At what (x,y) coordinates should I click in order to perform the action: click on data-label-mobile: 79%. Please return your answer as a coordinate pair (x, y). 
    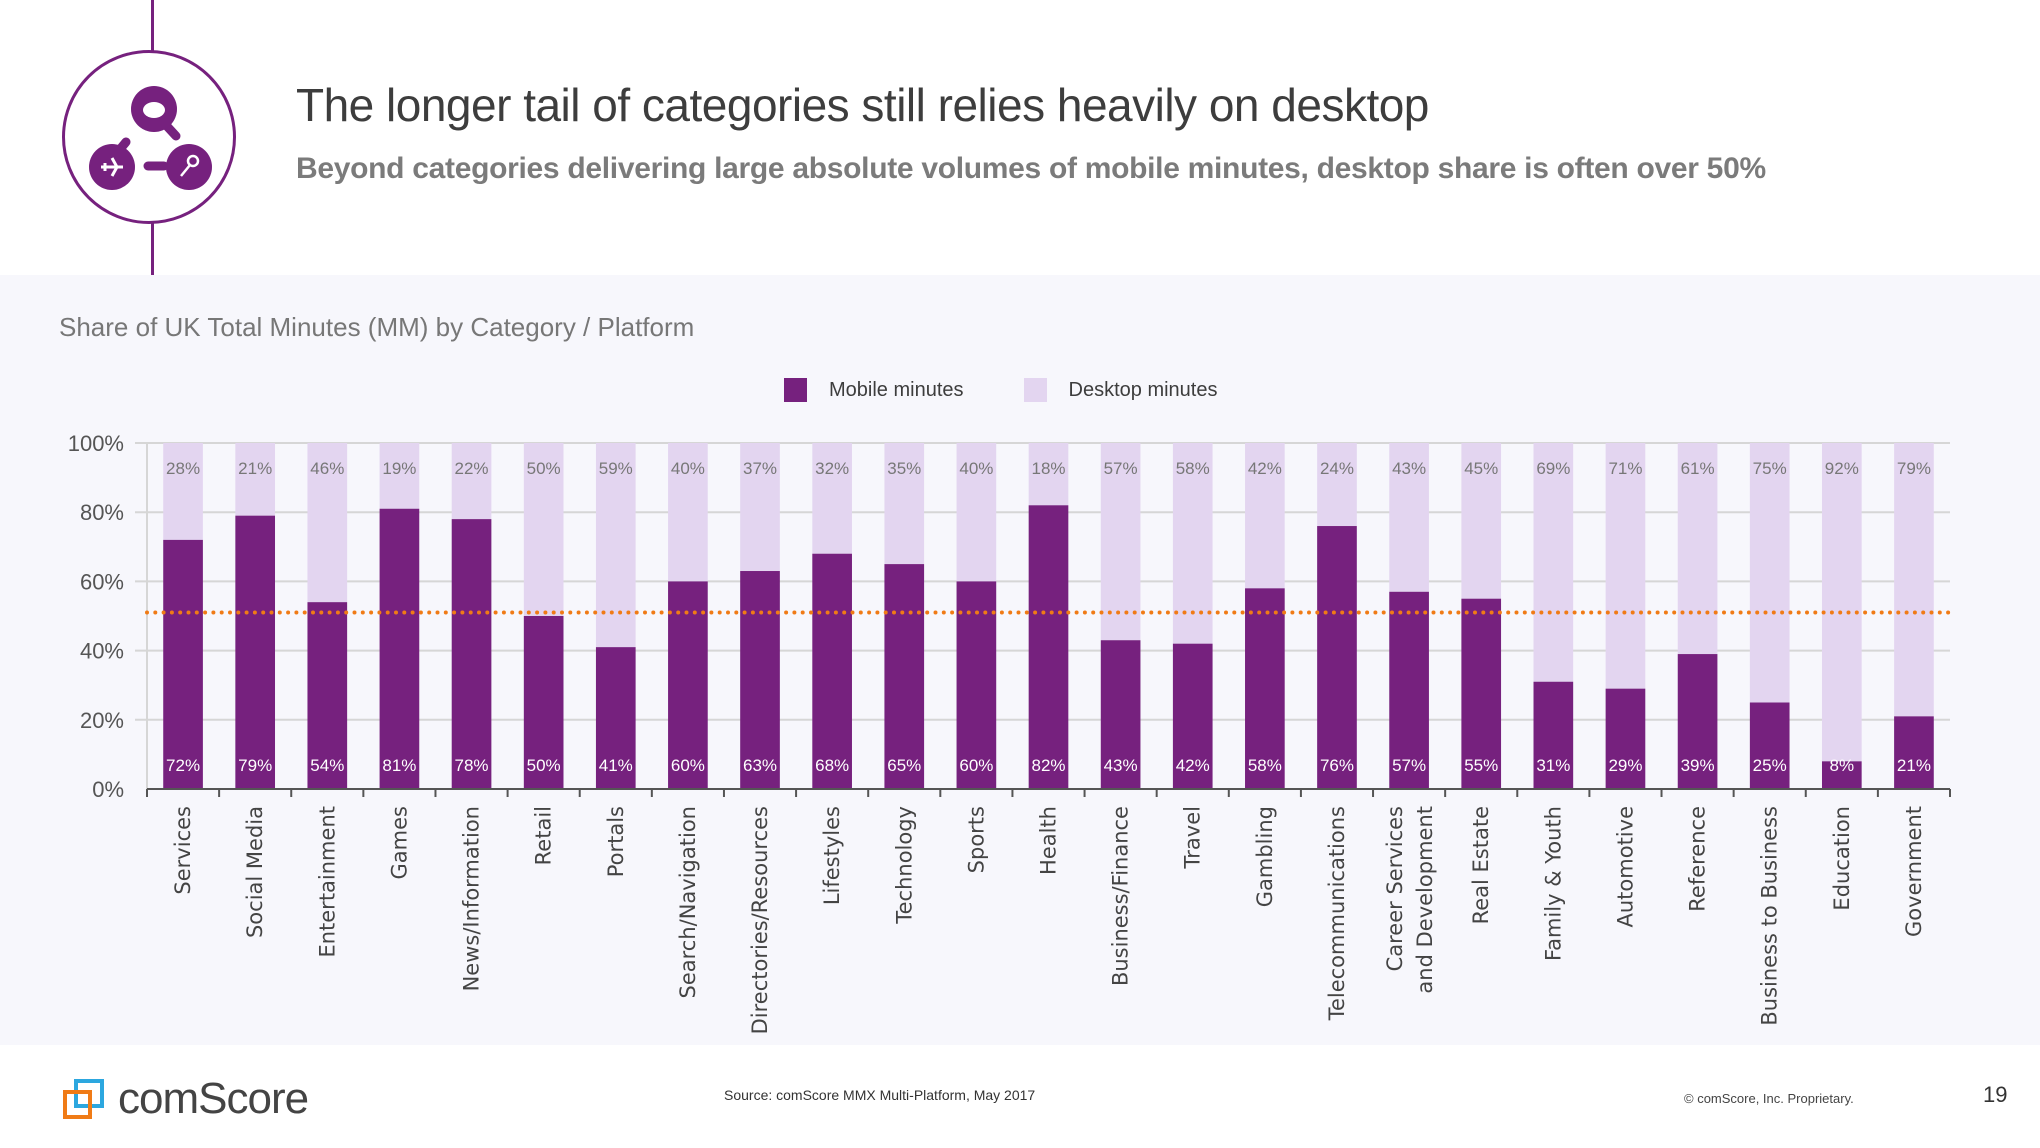
    Looking at the image, I should click on (255, 765).